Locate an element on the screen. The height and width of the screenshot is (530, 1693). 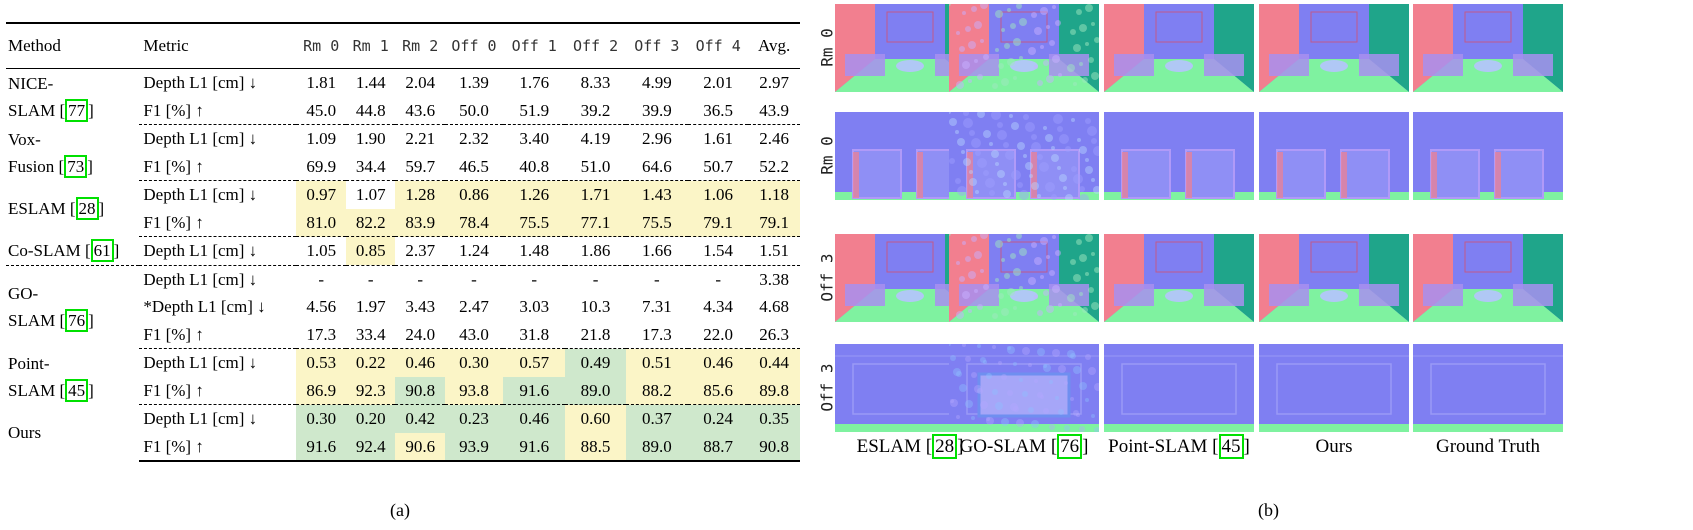
table-cell: 51.0 is located at coordinates (595, 166).